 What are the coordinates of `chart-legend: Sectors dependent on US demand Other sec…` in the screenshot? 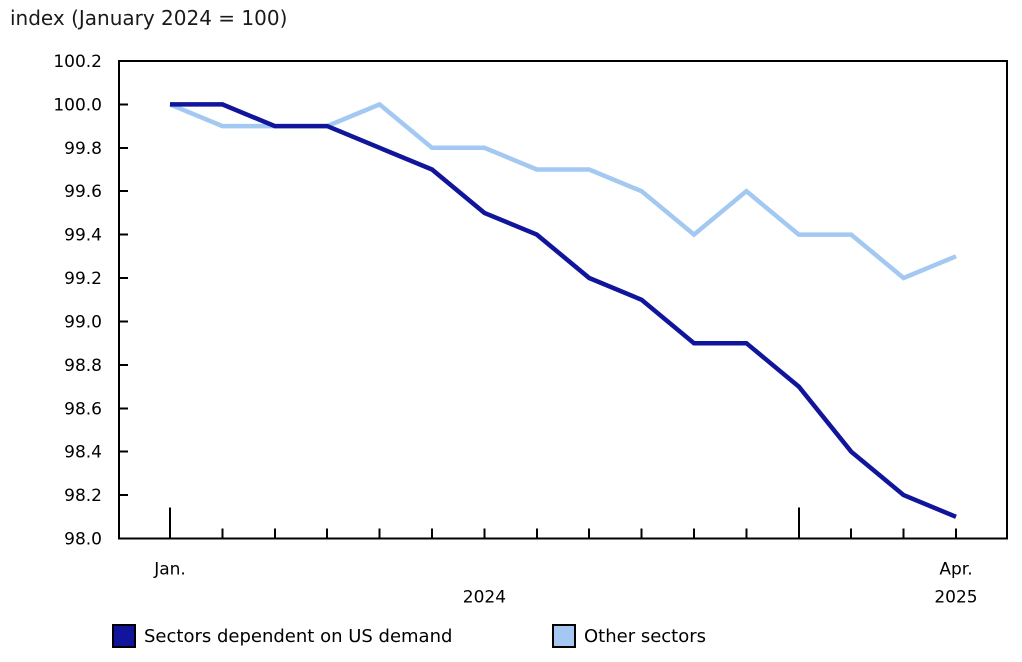 It's located at (511, 639).